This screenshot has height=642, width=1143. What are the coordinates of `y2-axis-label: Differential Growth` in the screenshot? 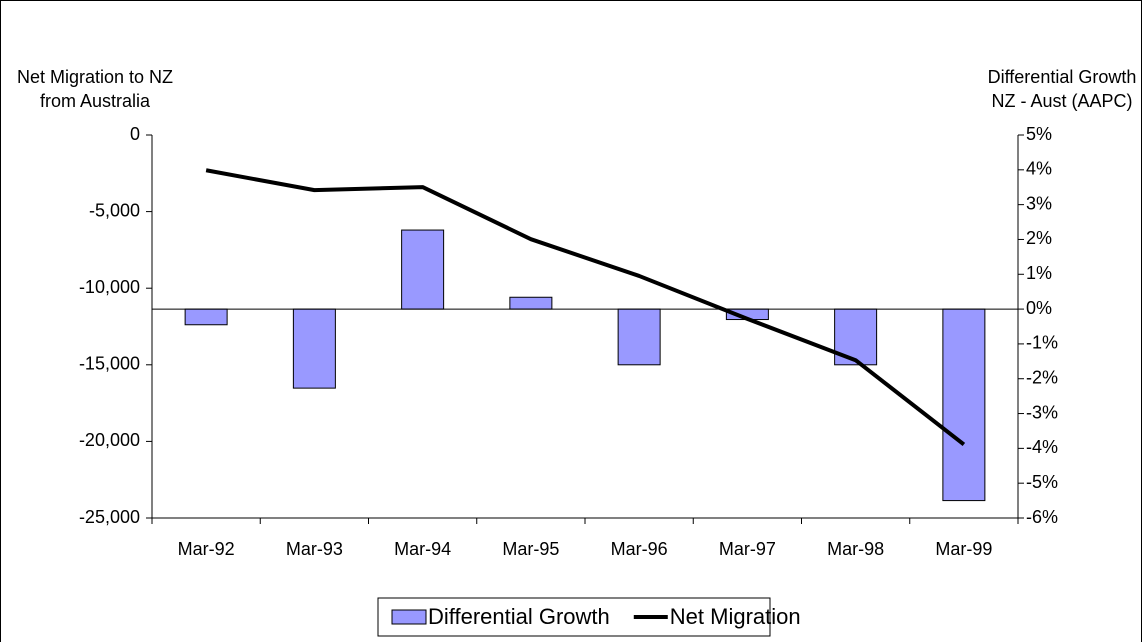 It's located at (1062, 77).